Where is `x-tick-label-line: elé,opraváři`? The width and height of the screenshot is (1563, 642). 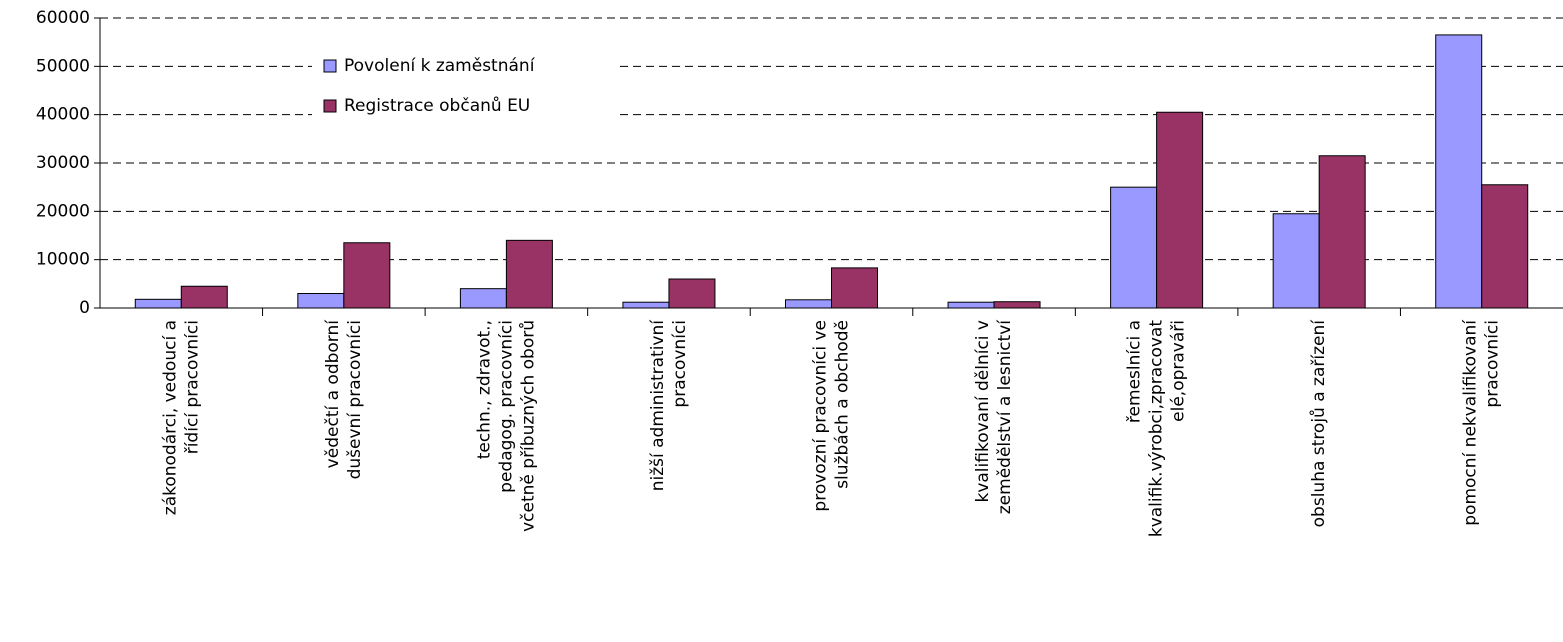 x-tick-label-line: elé,opraváři is located at coordinates (1179, 371).